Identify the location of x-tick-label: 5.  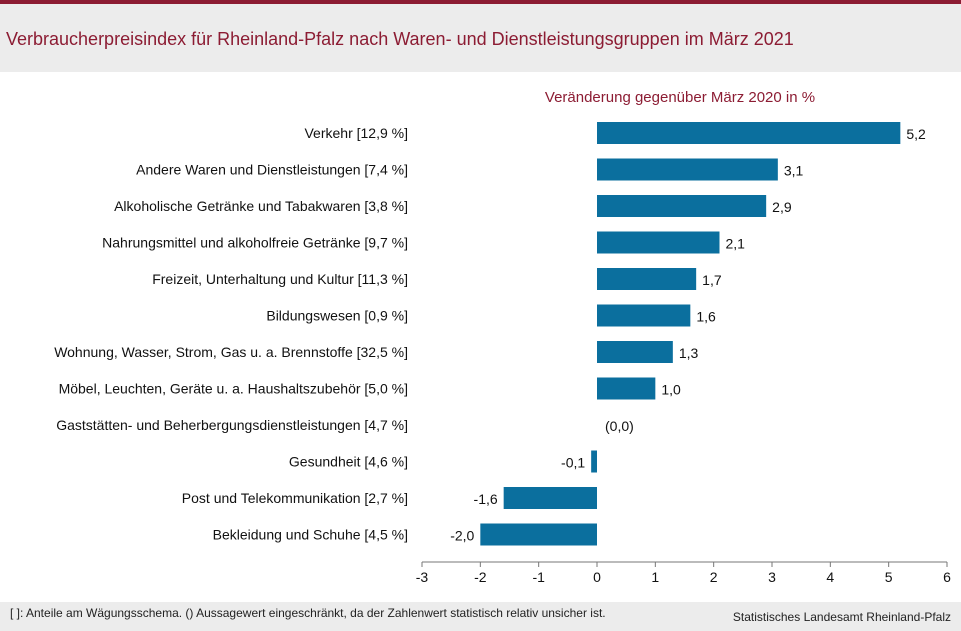
(889, 577).